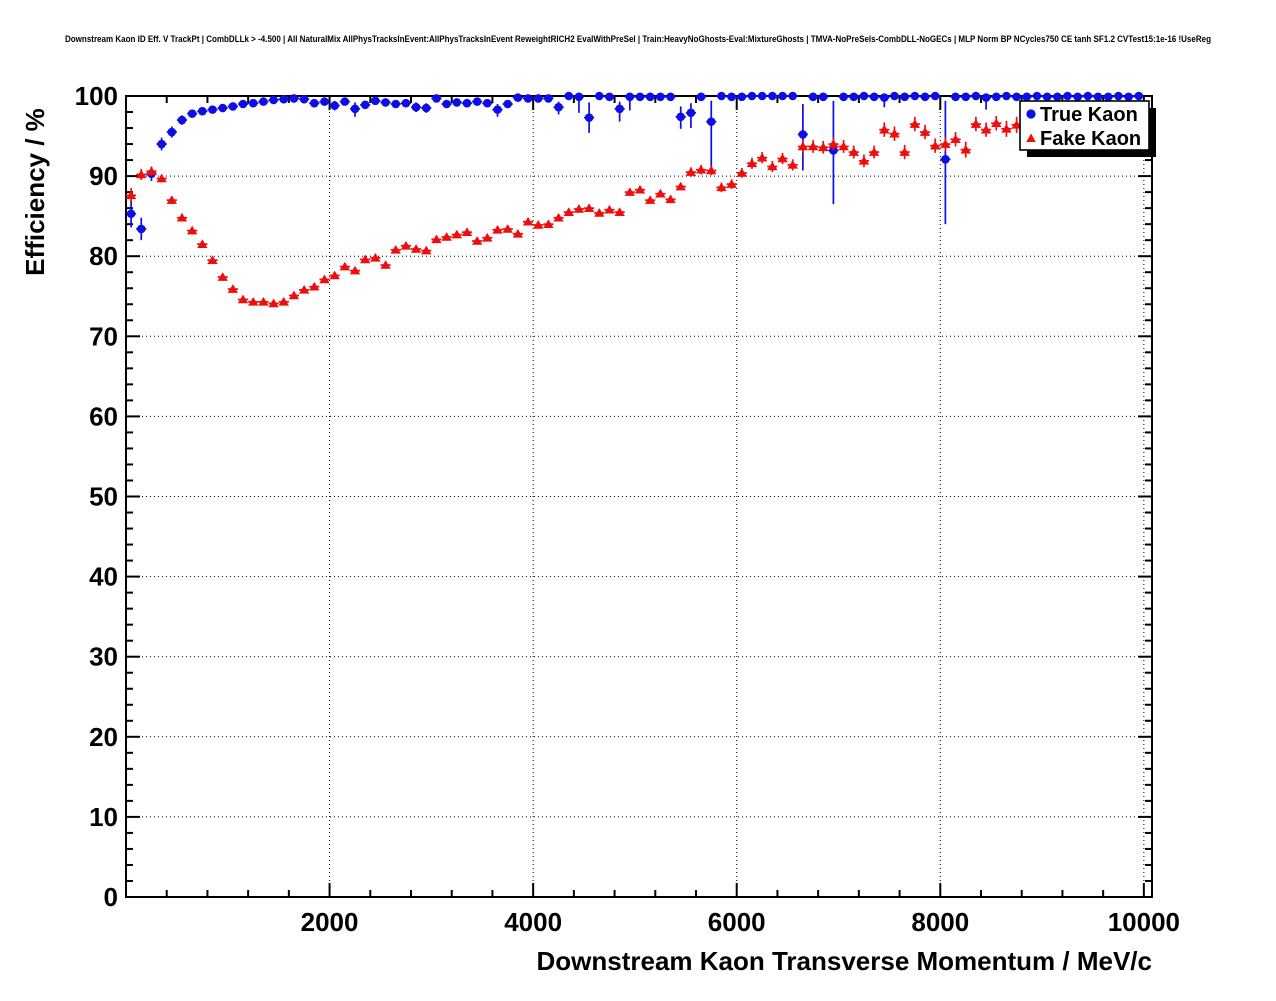 Image resolution: width=1276 pixels, height=1001 pixels. Describe the element at coordinates (96, 96) in the screenshot. I see `y-tick-label: 100` at that location.